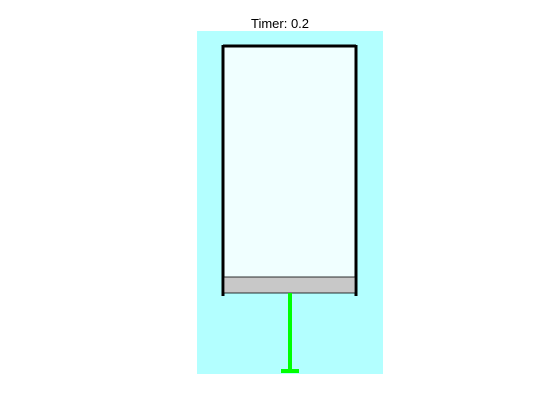 The width and height of the screenshot is (560, 420). What do you see at coordinates (280, 23) in the screenshot?
I see `timer-label: Timer: 0.2` at bounding box center [280, 23].